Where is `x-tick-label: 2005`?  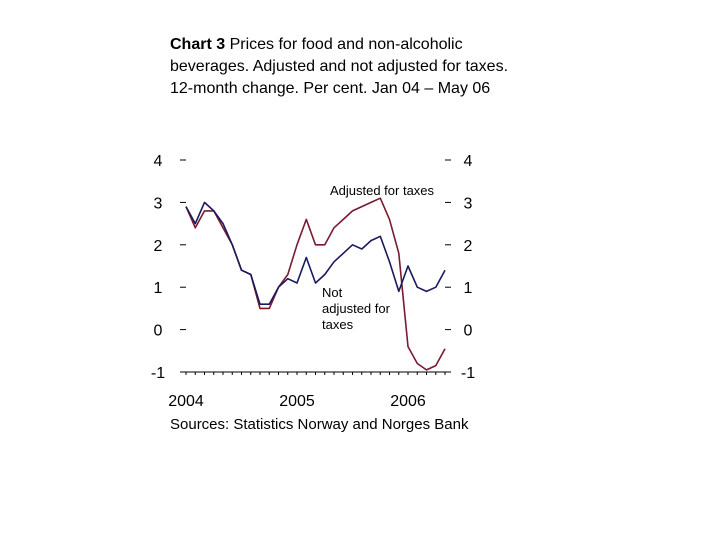
x-tick-label: 2005 is located at coordinates (297, 401).